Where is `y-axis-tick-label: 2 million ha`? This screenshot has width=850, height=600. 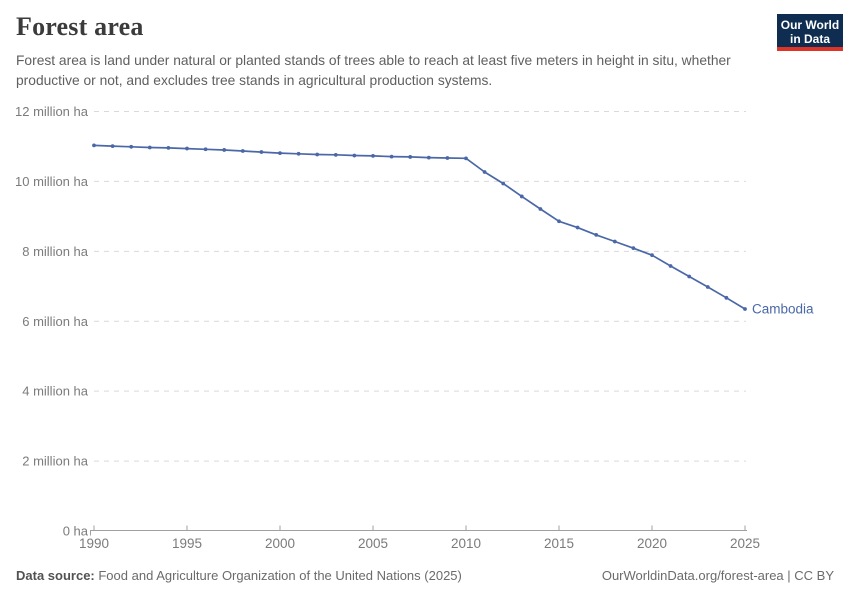
y-axis-tick-label: 2 million ha is located at coordinates (55, 461).